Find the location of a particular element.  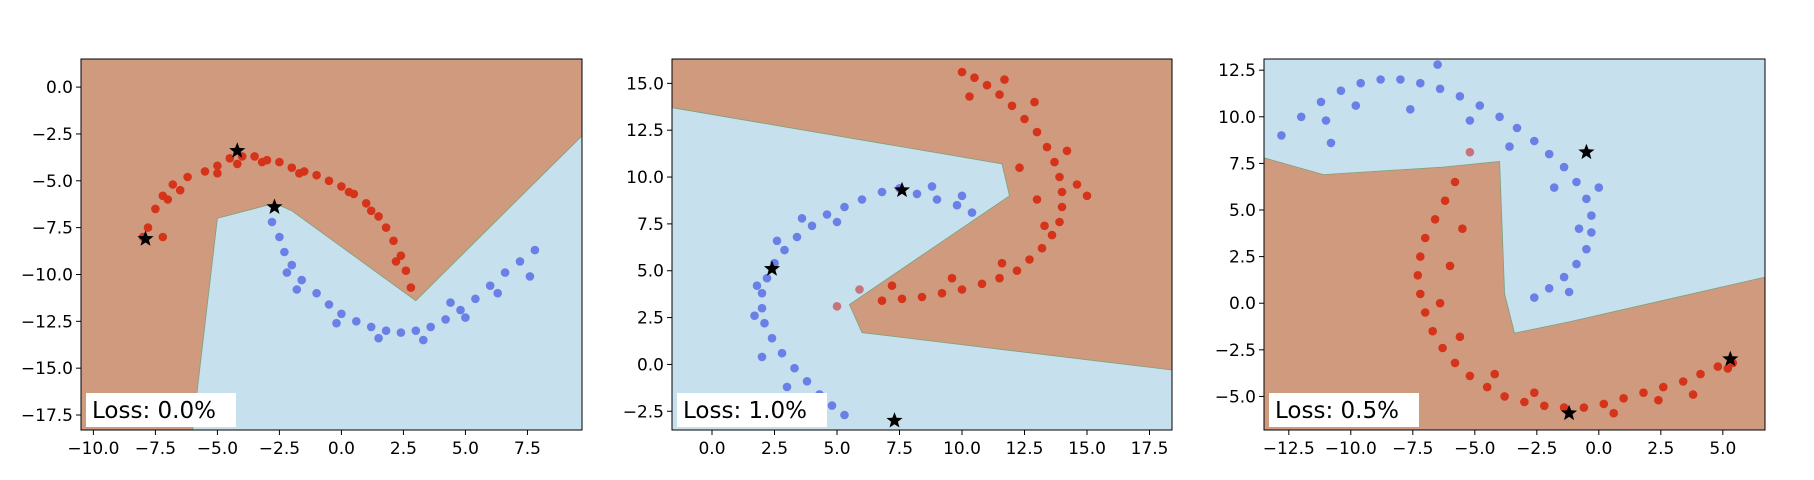

x-tick-label: −12.5 is located at coordinates (1289, 449).